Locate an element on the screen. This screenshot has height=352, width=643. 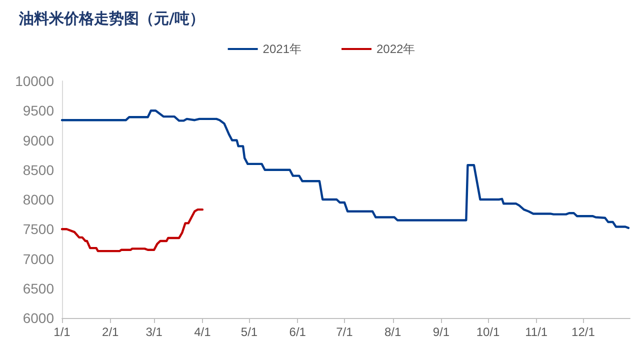
y-tick-label: 10000 is located at coordinates (34, 81).